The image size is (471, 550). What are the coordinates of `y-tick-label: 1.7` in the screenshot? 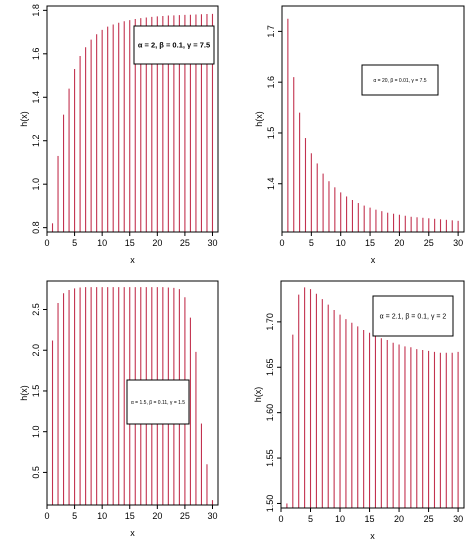 It's located at (271, 31).